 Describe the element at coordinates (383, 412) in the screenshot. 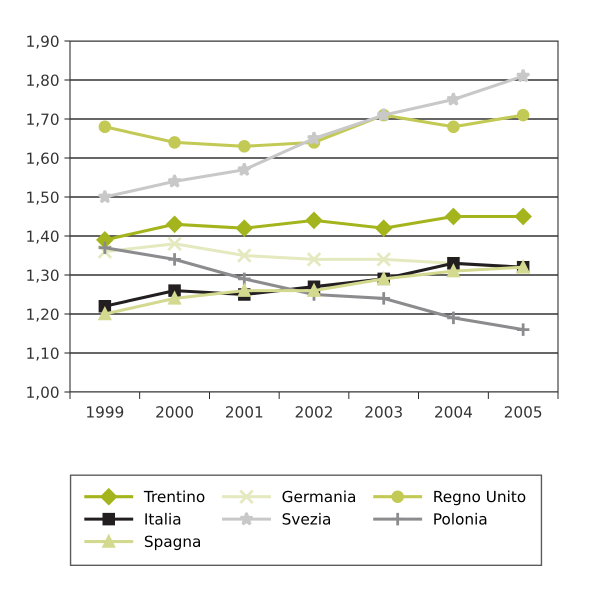

I see `x-tick-label: 2003` at that location.